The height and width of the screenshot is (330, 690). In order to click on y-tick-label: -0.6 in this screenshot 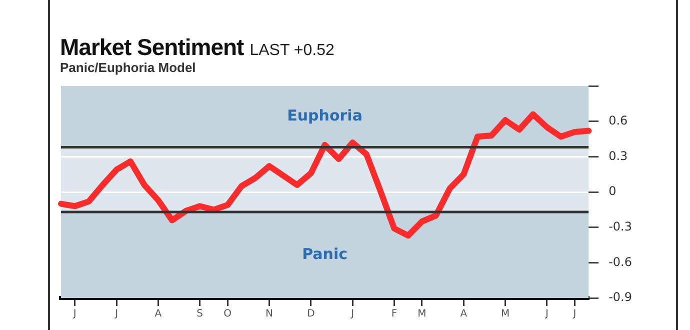, I will do `click(620, 261)`.